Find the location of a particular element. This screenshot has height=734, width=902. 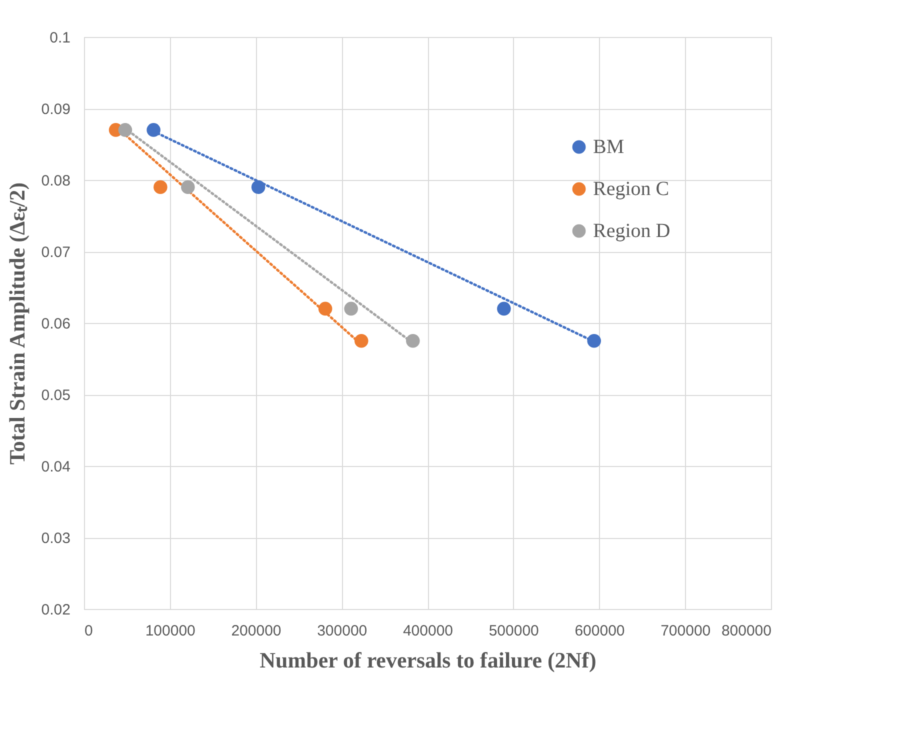

x-tick-label: 500000 is located at coordinates (513, 631).